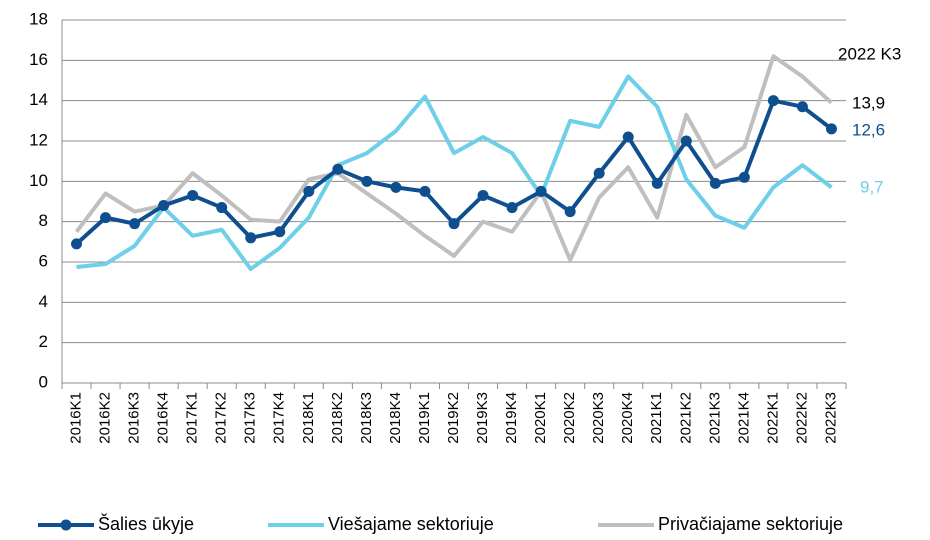  What do you see at coordinates (453, 418) in the screenshot?
I see `x-tick-label: 2019K2` at bounding box center [453, 418].